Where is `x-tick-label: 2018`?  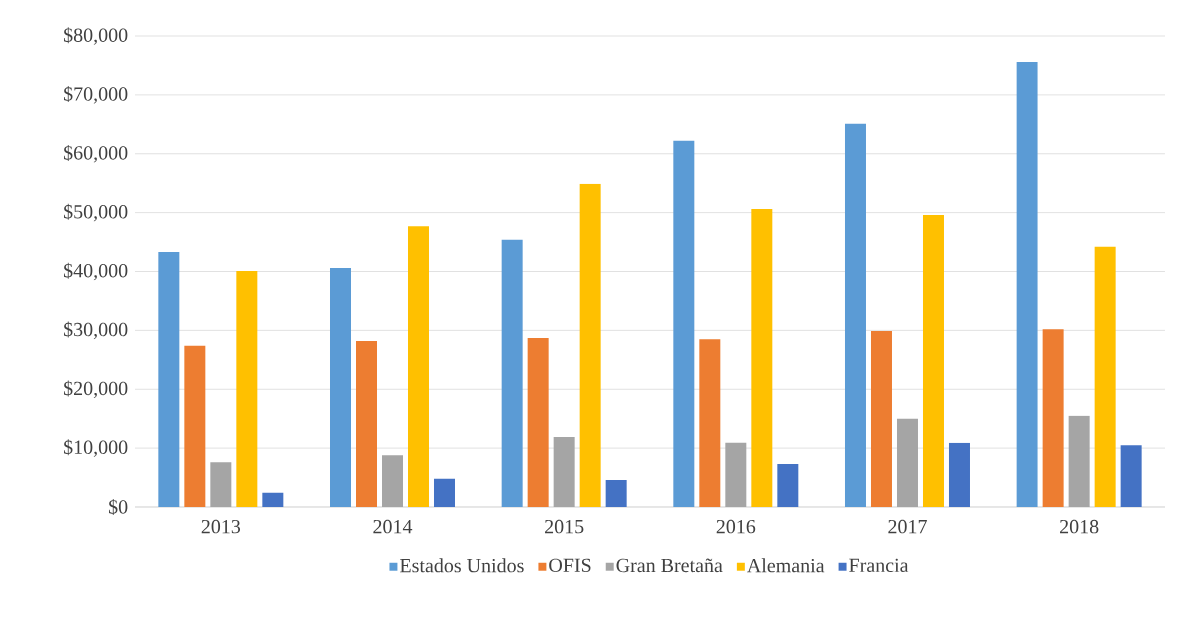
x-tick-label: 2018 is located at coordinates (1079, 526).